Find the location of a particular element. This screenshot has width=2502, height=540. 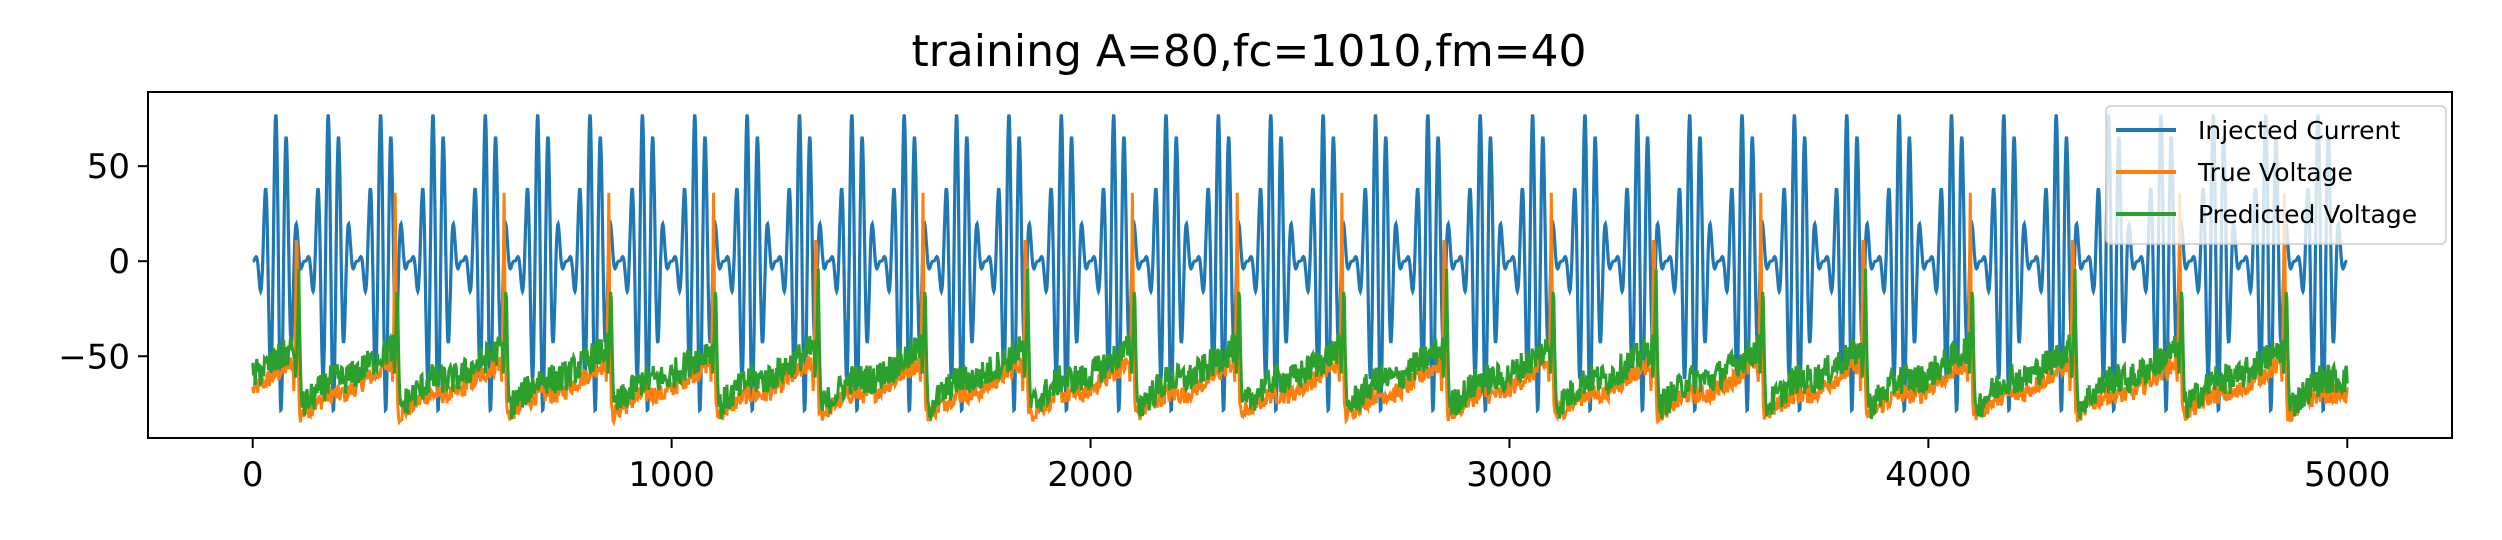

legend-label: Predicted Voltage is located at coordinates (2307, 214).